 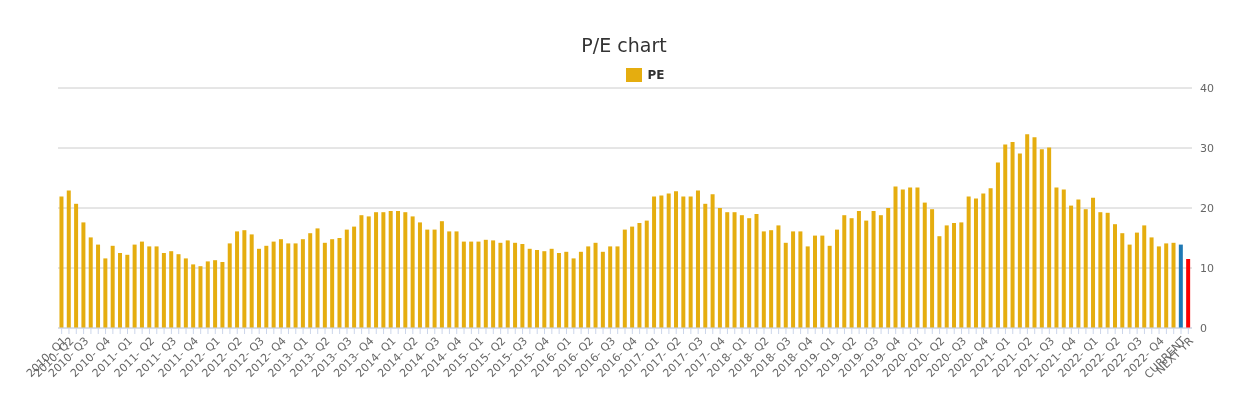 What do you see at coordinates (1207, 208) in the screenshot?
I see `y-tick-label: 20` at bounding box center [1207, 208].